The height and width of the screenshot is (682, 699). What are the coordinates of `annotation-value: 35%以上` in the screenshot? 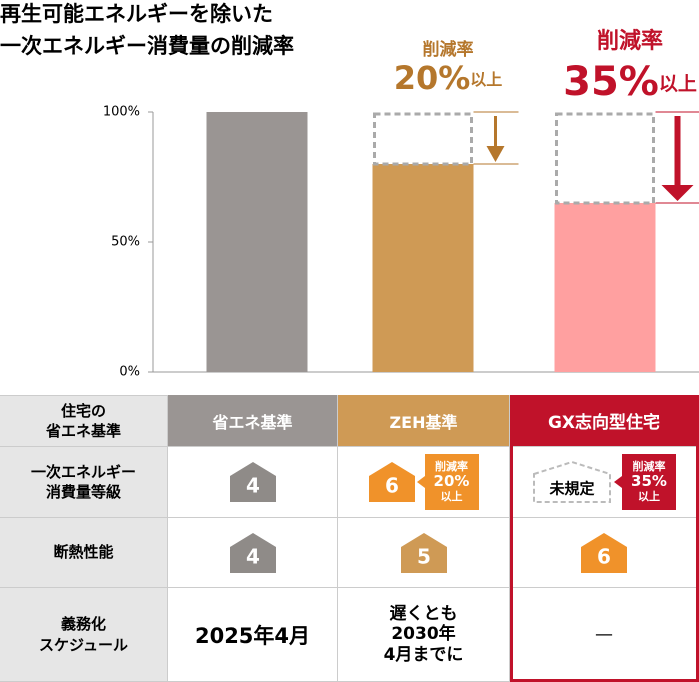 It's located at (630, 82).